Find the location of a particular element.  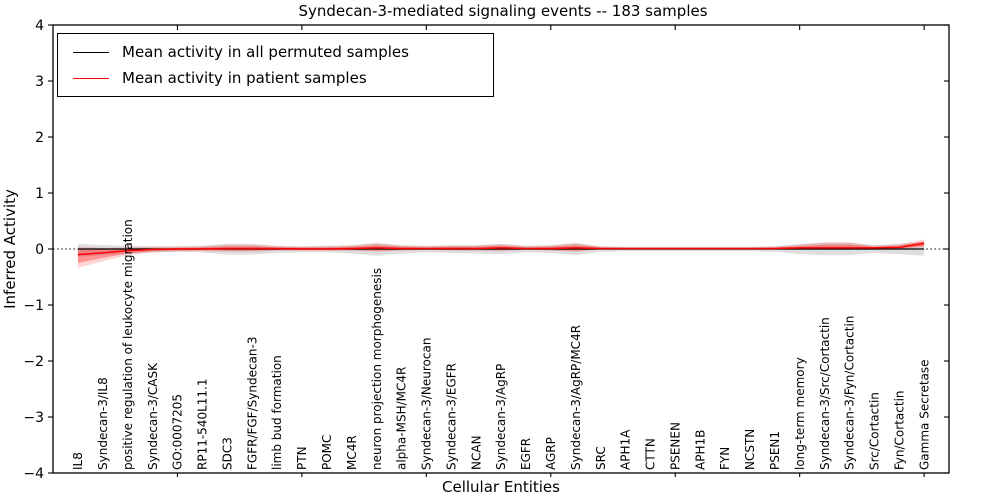

legend-item-patient: Mean activity in patient samples is located at coordinates (283, 77).